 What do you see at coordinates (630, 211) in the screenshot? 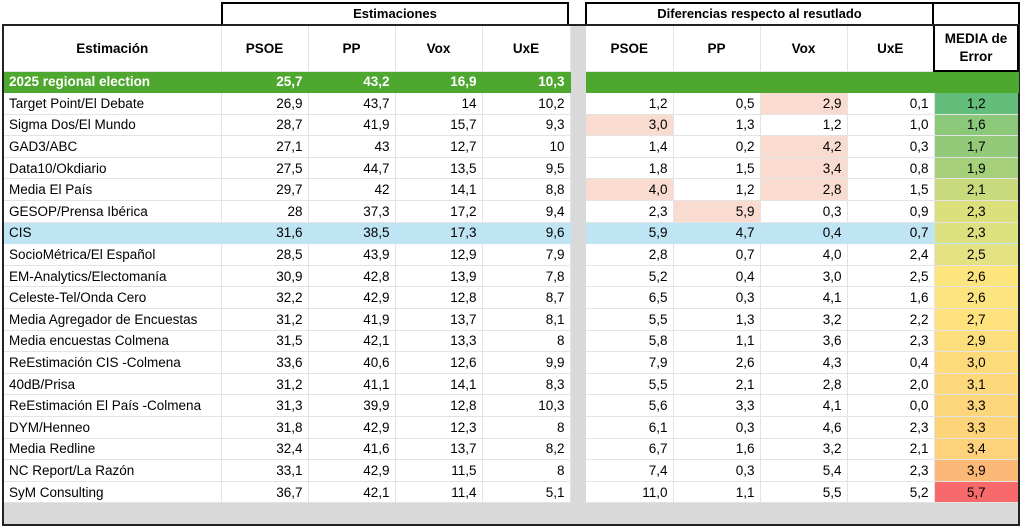
I see `difference-psoe: 2,3` at bounding box center [630, 211].